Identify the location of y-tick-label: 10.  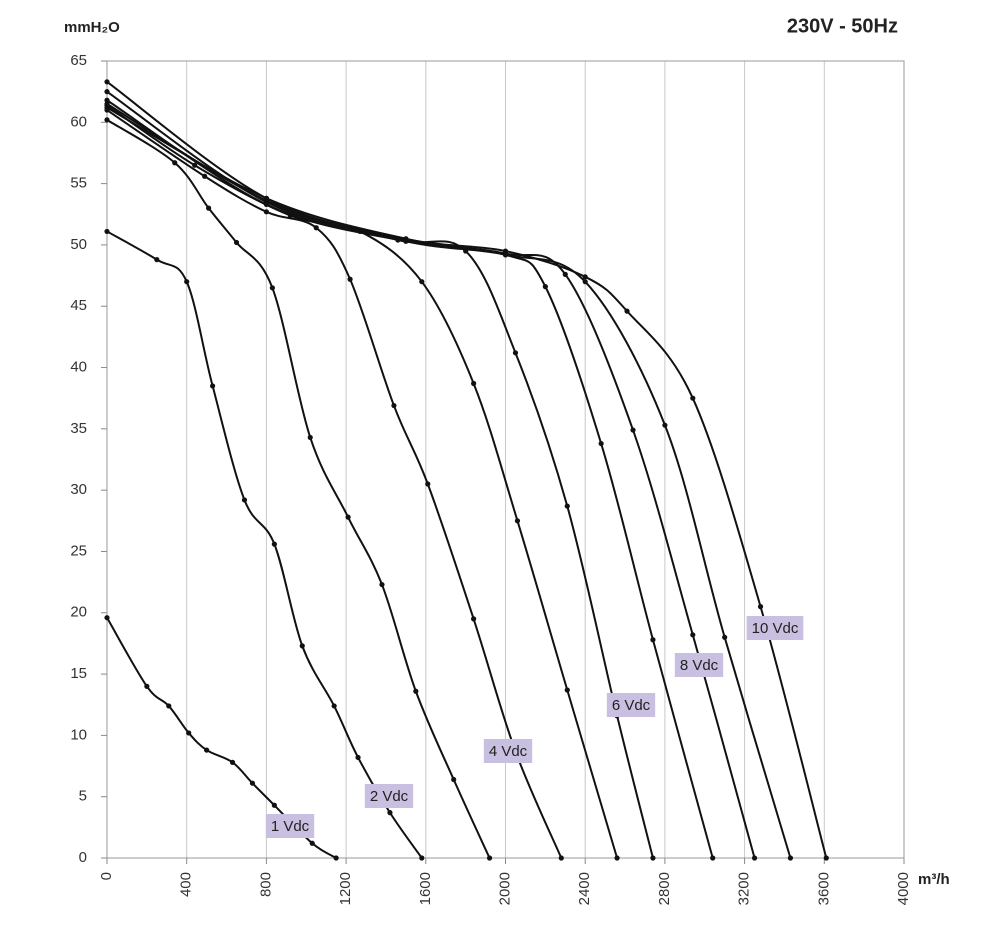
(78, 734).